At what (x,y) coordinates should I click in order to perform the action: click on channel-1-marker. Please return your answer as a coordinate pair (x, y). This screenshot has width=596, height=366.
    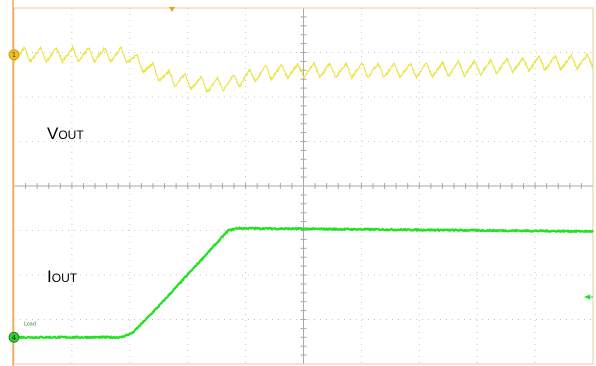
    Looking at the image, I should click on (14, 55).